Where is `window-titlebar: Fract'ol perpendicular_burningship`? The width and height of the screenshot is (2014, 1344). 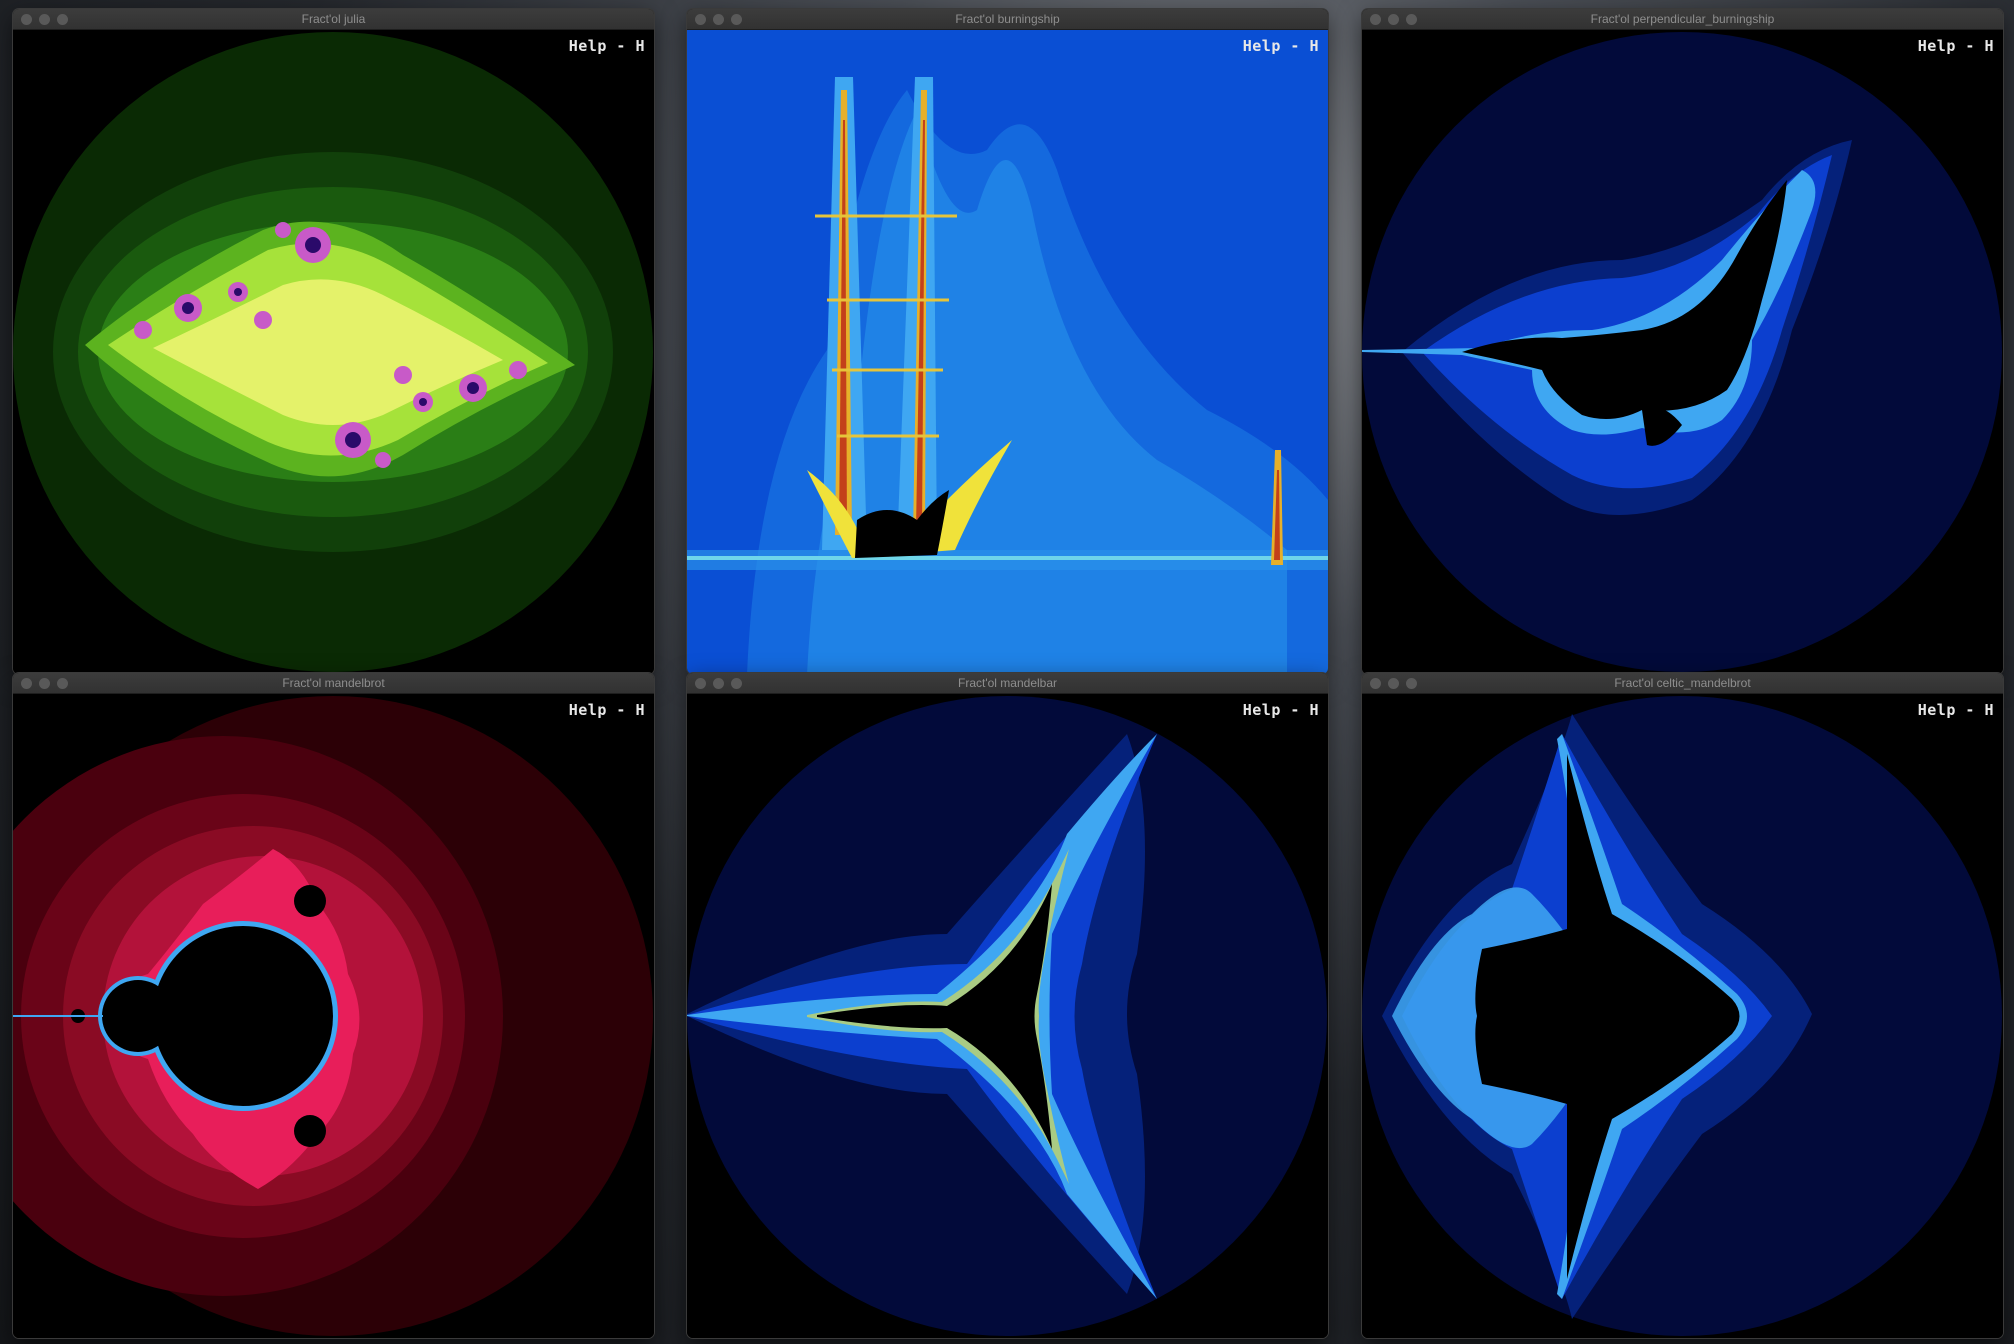
window-titlebar: Fract'ol perpendicular_burningship is located at coordinates (1682, 19).